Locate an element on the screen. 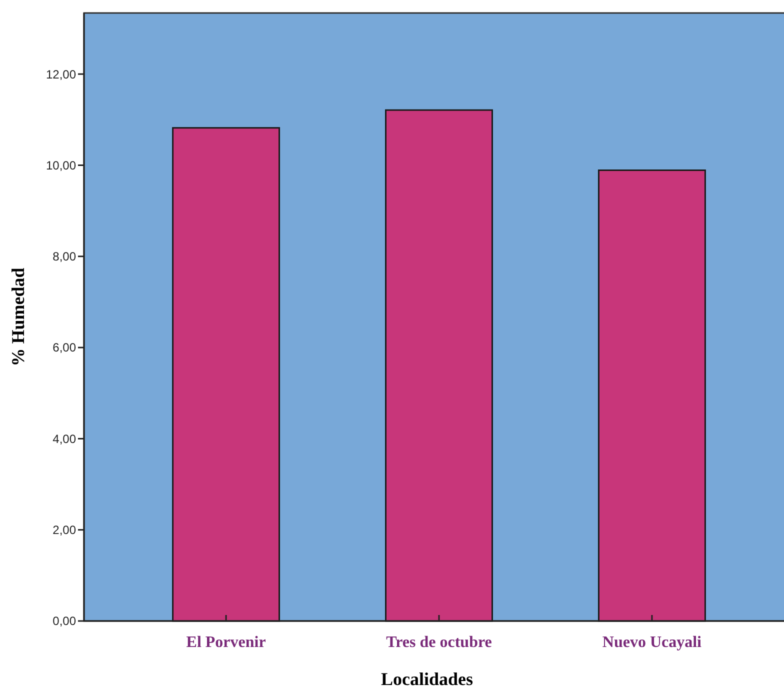 The height and width of the screenshot is (686, 784). y-axis-title: % Humedad is located at coordinates (18, 317).